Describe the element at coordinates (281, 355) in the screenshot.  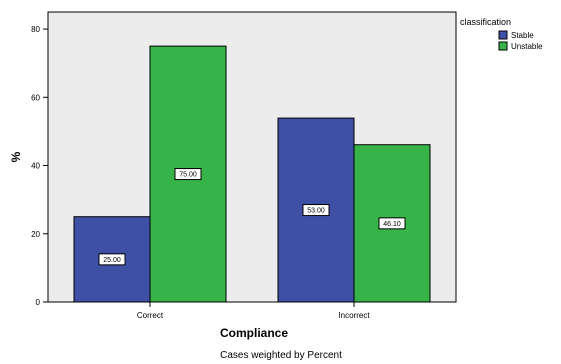
I see `footnote: Cases weighted by Percent` at that location.